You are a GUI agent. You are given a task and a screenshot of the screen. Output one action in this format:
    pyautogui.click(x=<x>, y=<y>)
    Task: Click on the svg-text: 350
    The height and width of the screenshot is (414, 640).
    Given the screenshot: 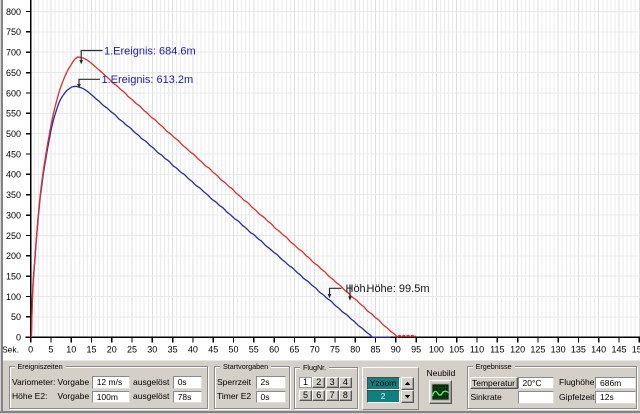 What is the action you would take?
    pyautogui.click(x=13, y=195)
    